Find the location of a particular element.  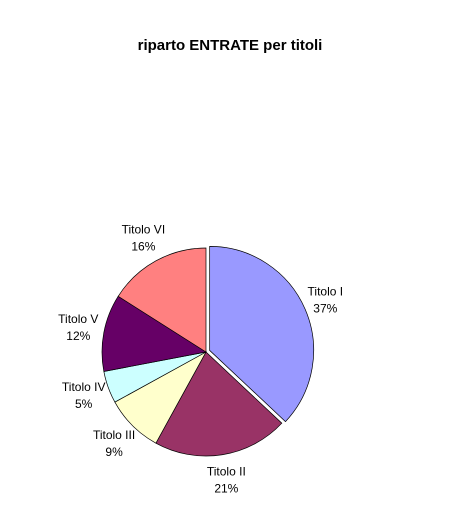

slice-value-label: 21% is located at coordinates (226, 489).